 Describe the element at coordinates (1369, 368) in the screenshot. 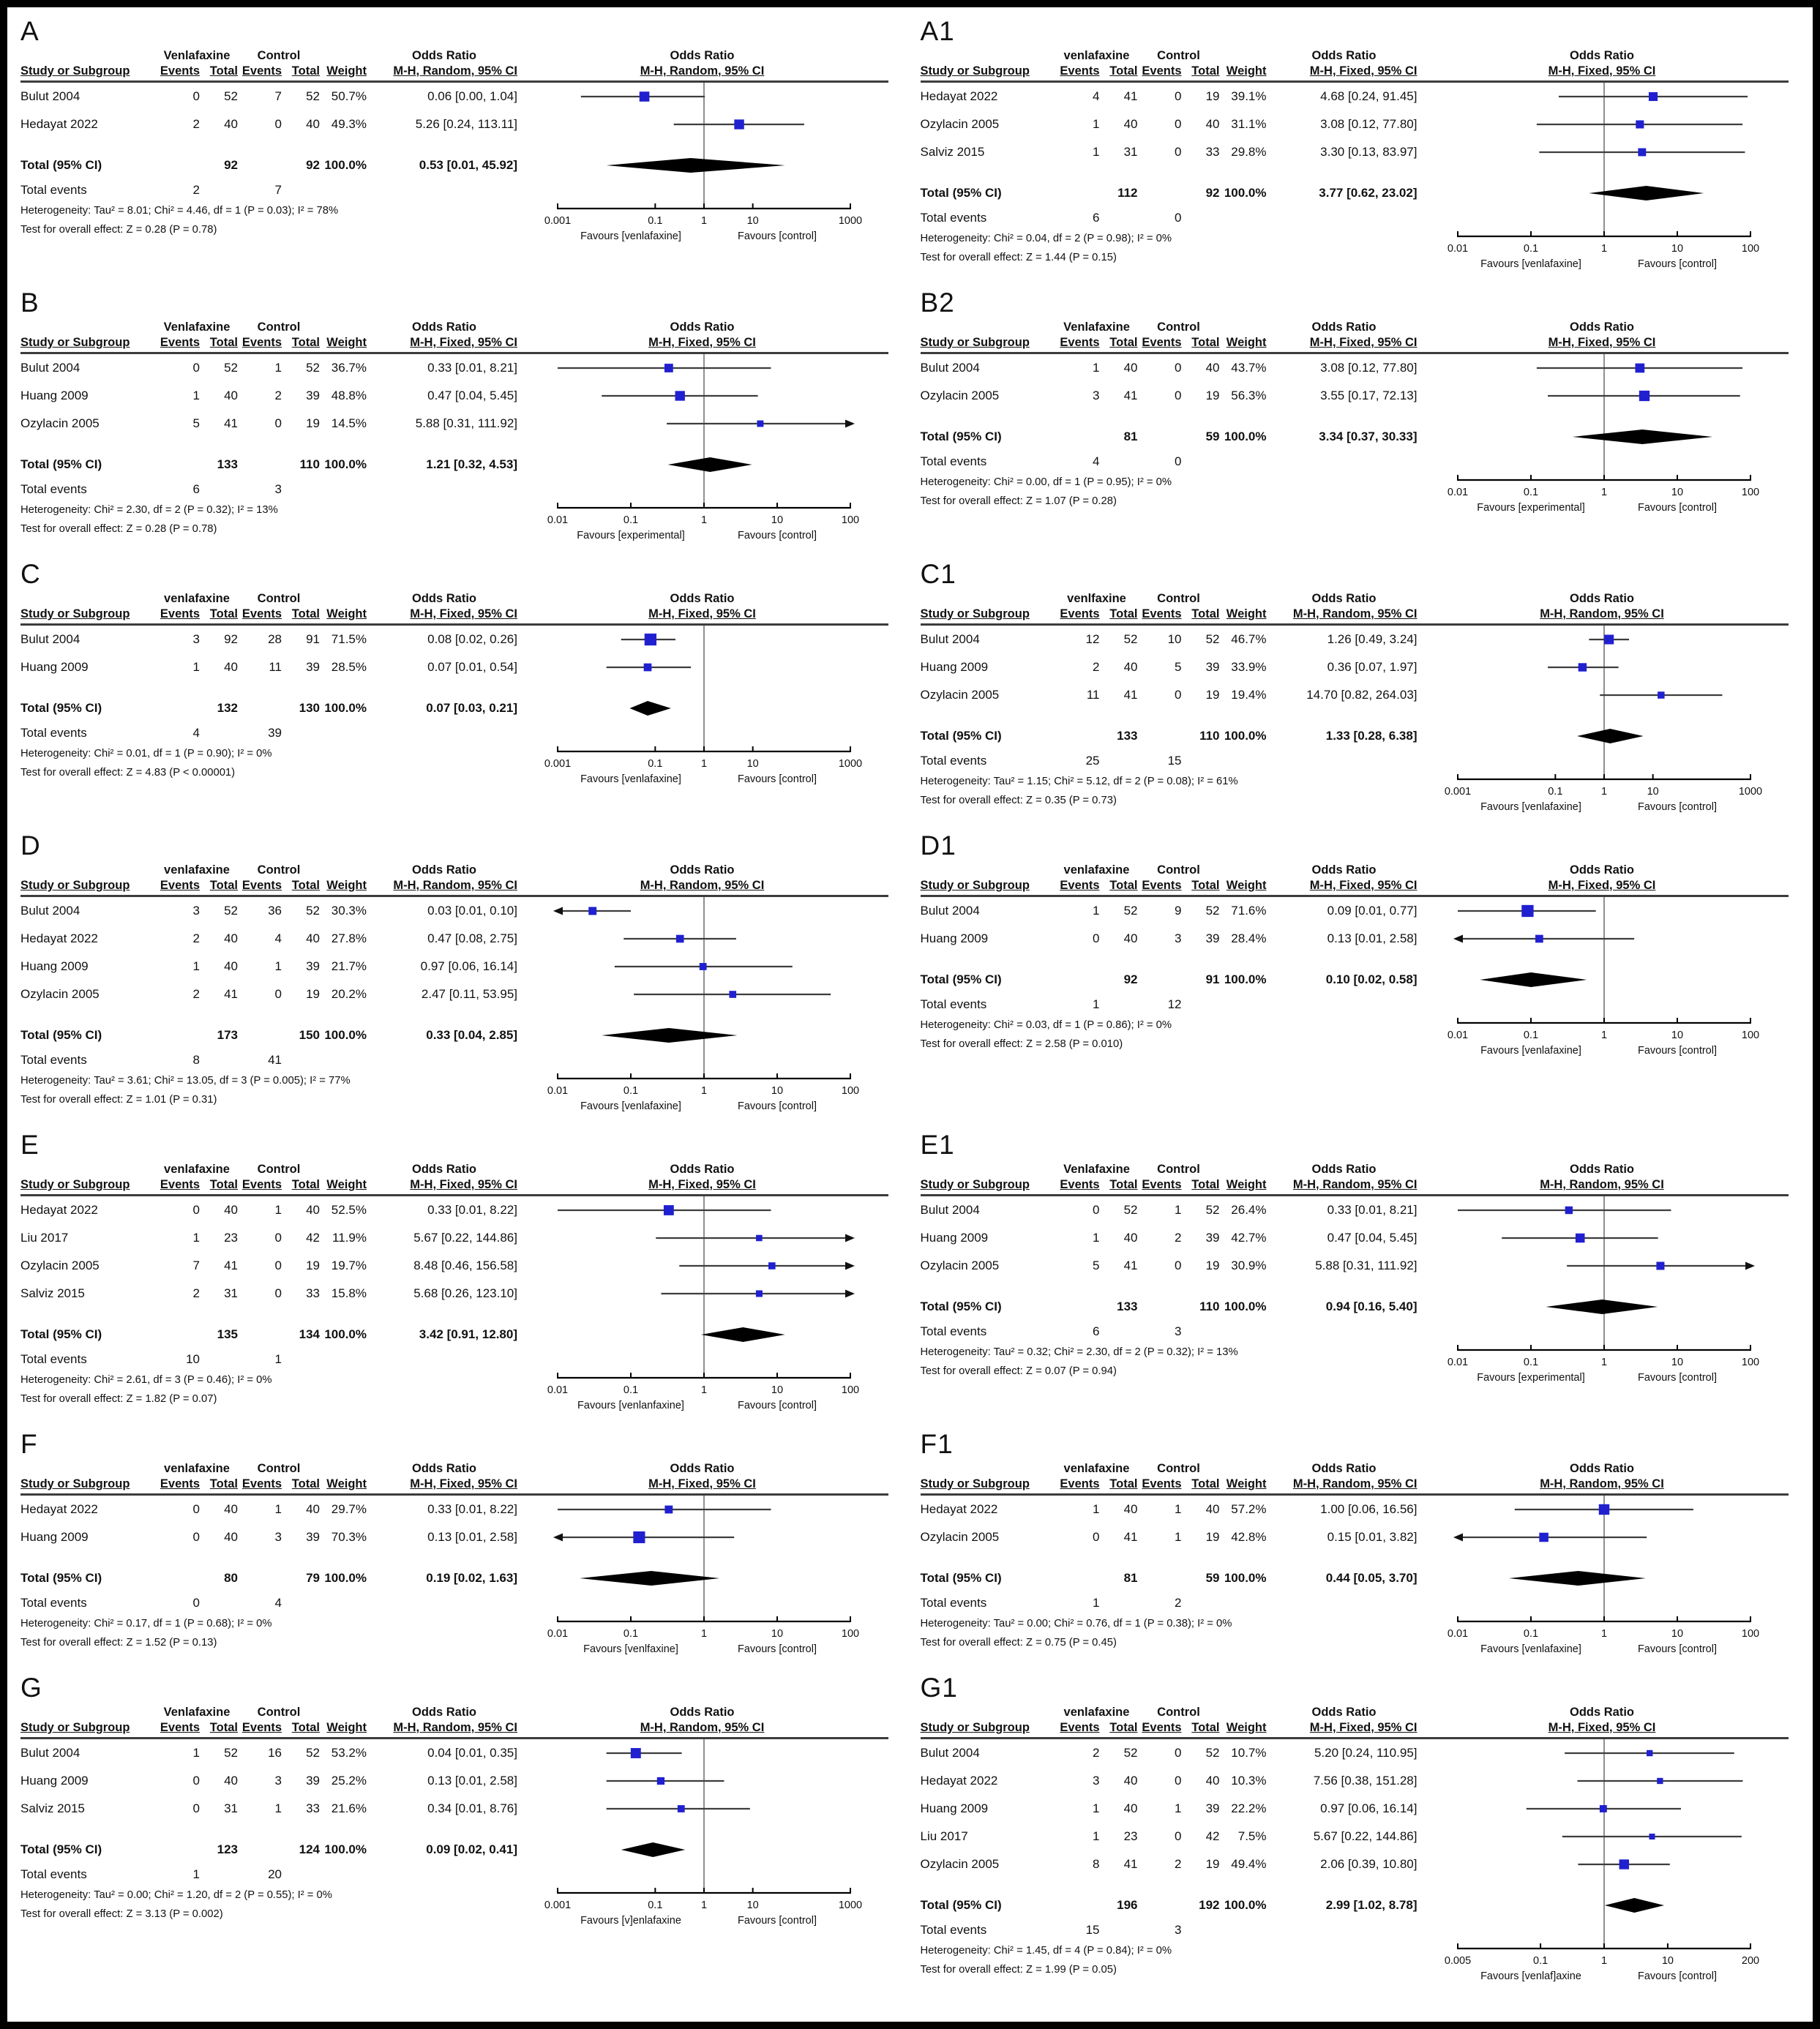

I see `or-ci-value: 3.08 [0.12, 77.80]` at that location.